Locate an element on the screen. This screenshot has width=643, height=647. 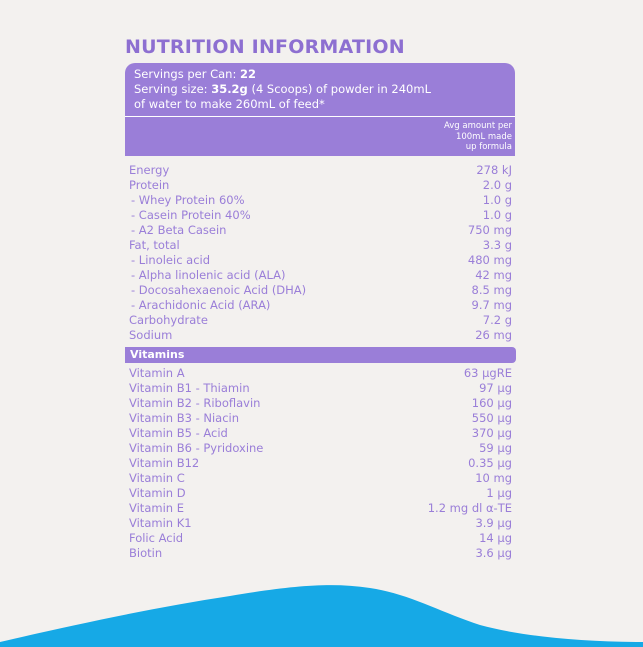
nutrient-row: - Whey Protein 60% 1.0 g is located at coordinates (320, 200).